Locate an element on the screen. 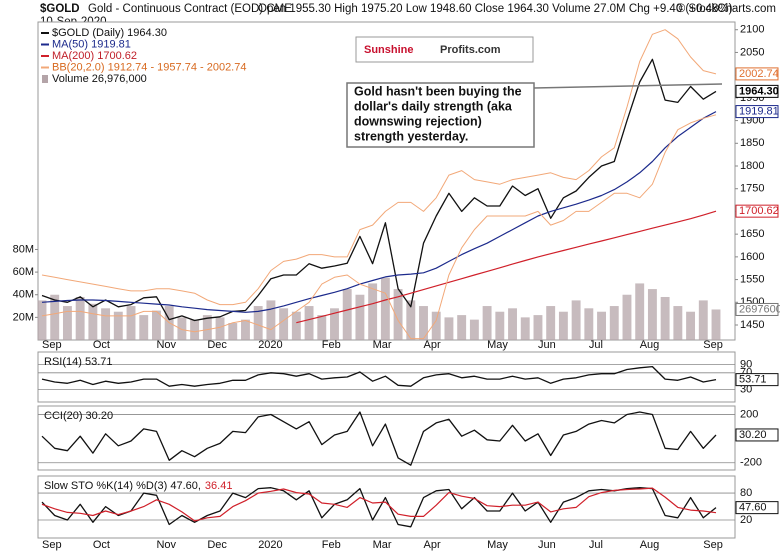  logo-box is located at coordinates (444, 49).